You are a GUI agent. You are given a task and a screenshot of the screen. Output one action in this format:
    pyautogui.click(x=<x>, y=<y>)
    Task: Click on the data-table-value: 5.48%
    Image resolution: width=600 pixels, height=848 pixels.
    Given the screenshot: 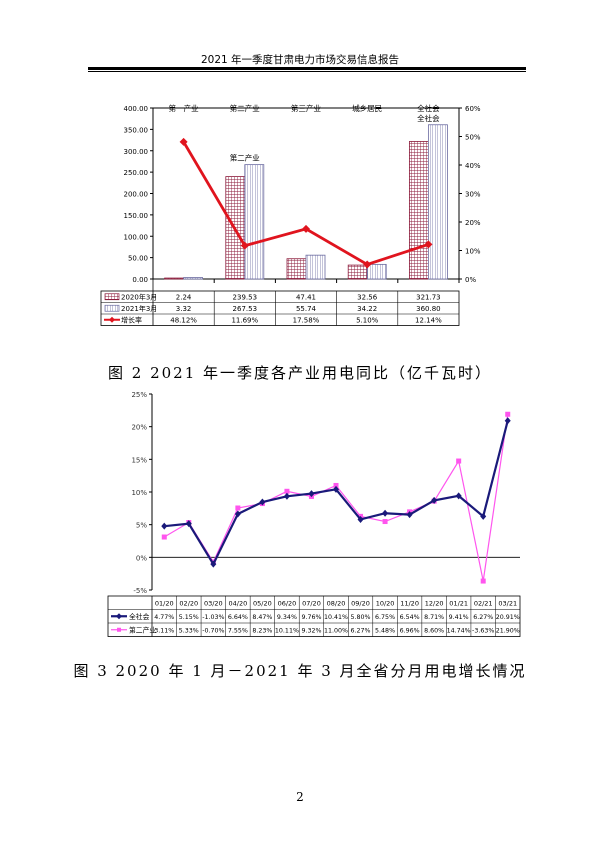 What is the action you would take?
    pyautogui.click(x=385, y=630)
    